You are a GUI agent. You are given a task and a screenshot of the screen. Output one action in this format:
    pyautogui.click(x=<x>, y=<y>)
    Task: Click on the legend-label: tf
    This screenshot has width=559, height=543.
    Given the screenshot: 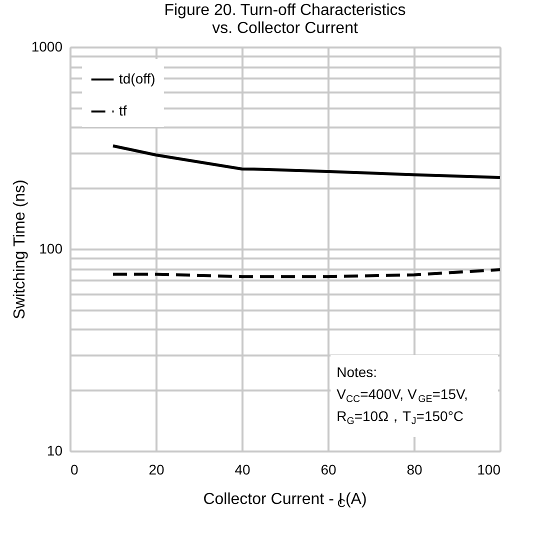 What is the action you would take?
    pyautogui.click(x=123, y=110)
    